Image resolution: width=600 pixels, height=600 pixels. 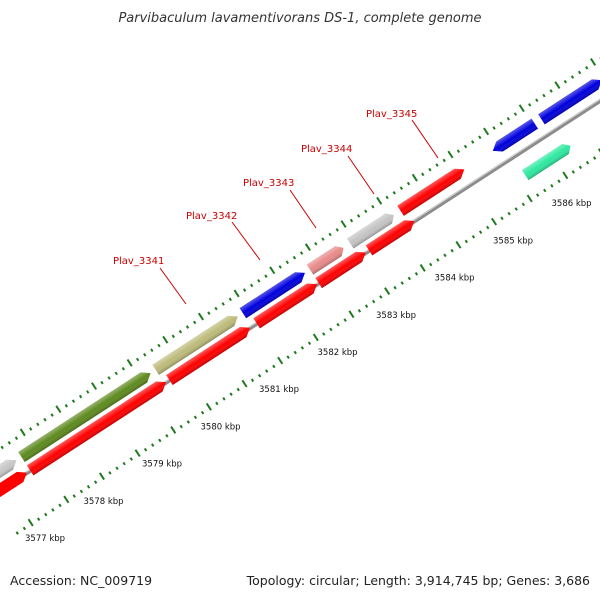 What do you see at coordinates (326, 149) in the screenshot?
I see `gene-label-plav-3344: Plav_3344` at bounding box center [326, 149].